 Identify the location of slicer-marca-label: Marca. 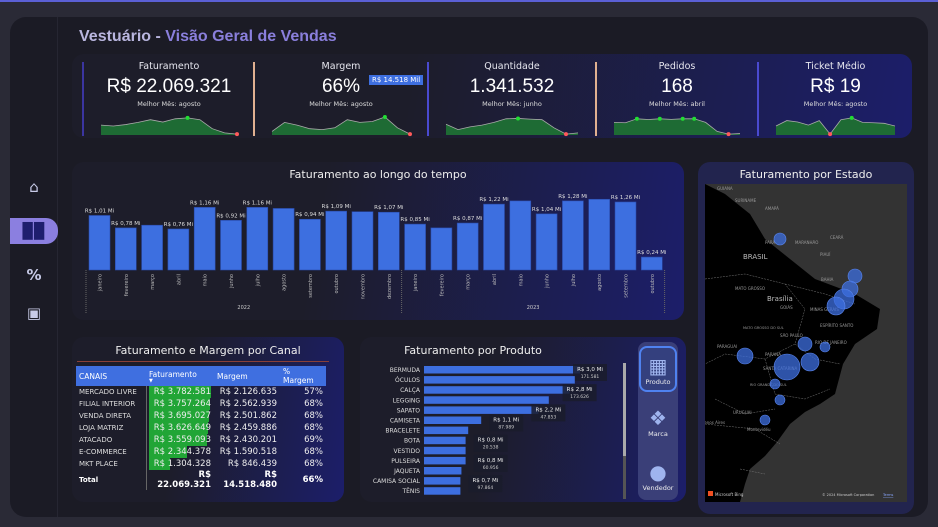
(658, 434).